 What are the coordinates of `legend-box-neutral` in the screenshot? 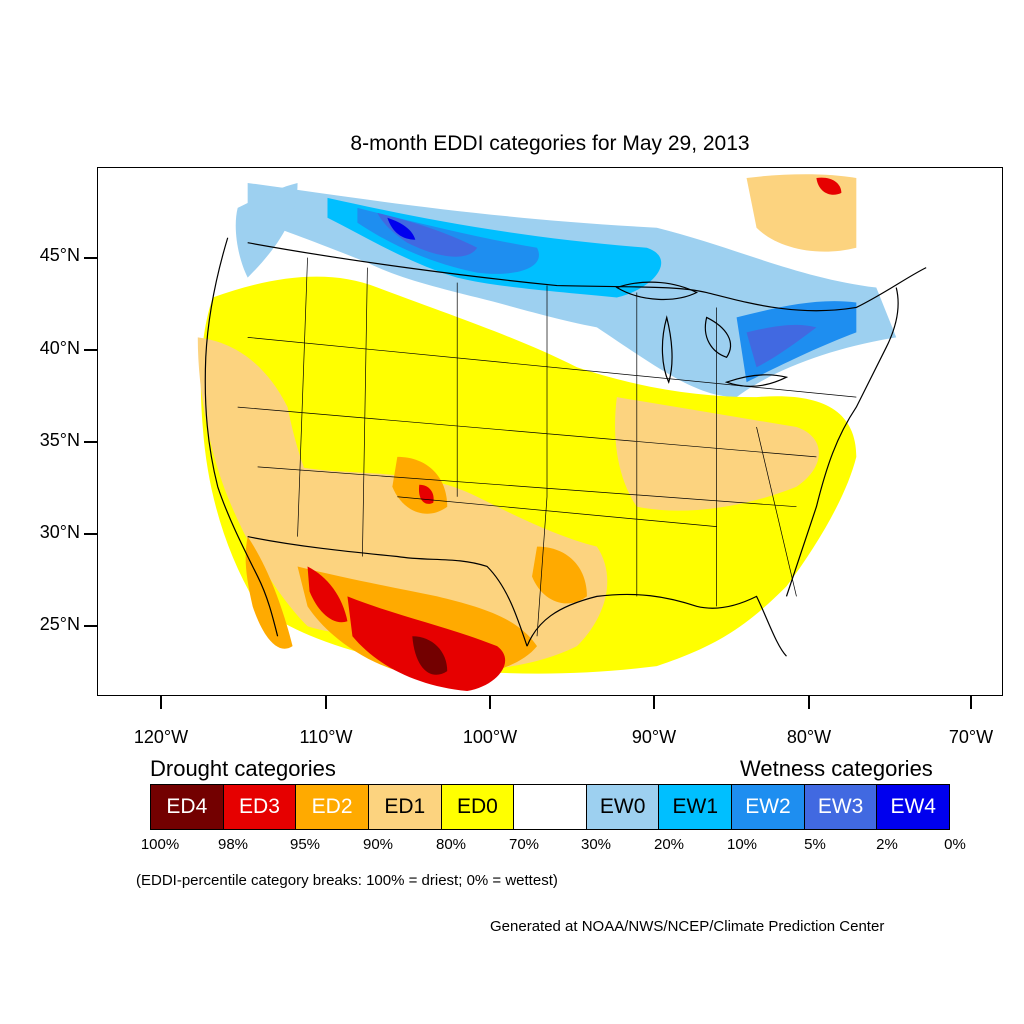 It's located at (550, 807).